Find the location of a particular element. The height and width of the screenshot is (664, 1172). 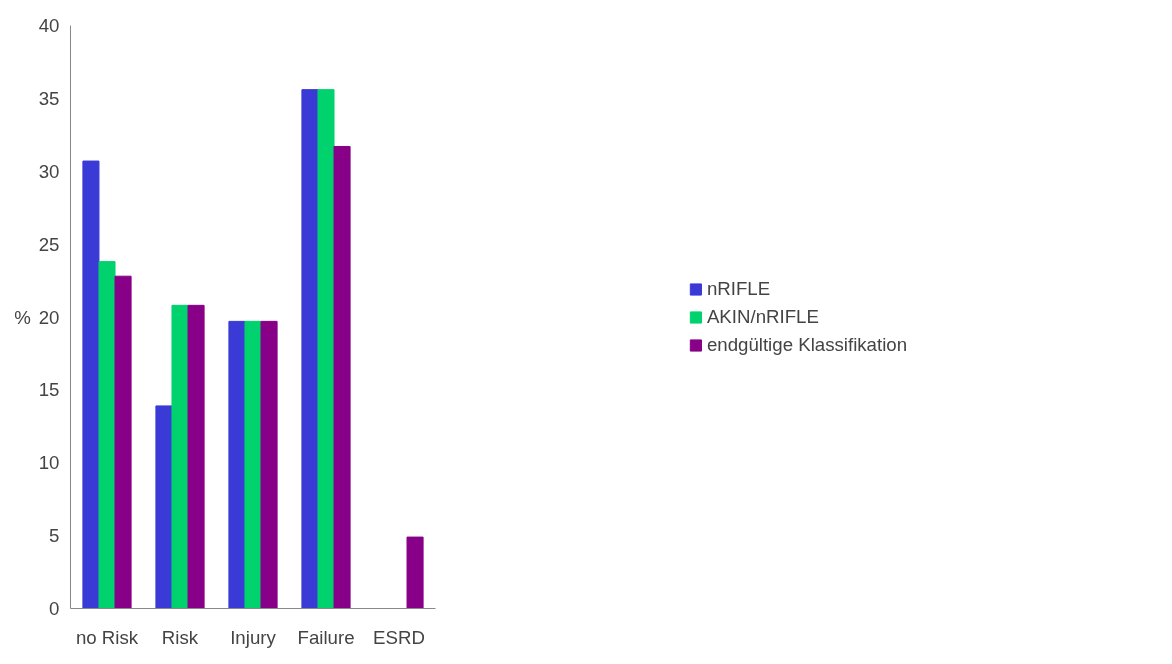

y-tick-label: 0 is located at coordinates (54, 608).